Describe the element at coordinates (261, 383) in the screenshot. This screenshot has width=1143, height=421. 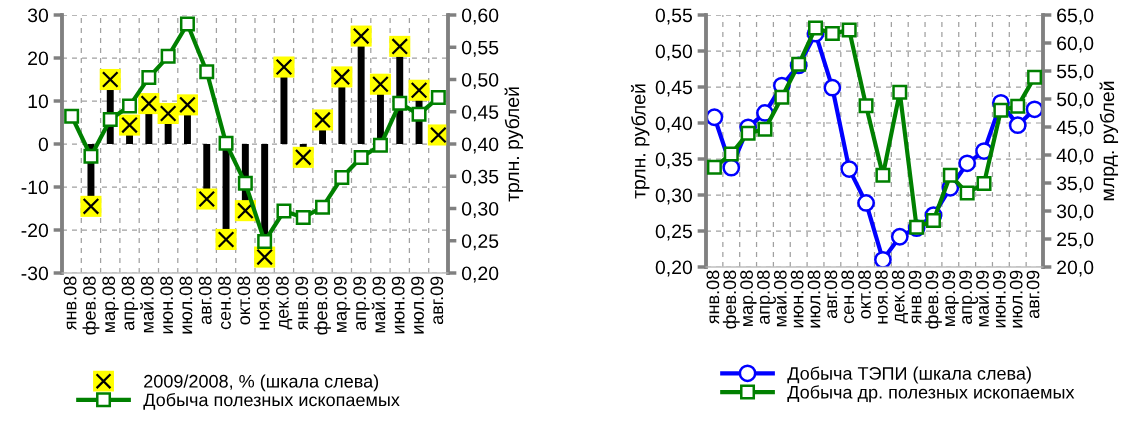
I see `legend-label: 2009/2008, % (шкала слева)` at that location.